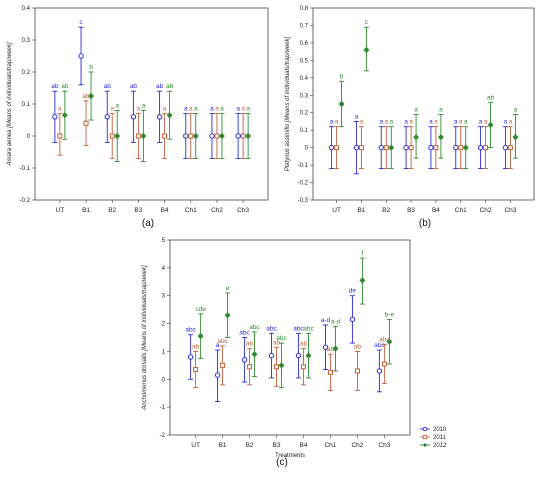 This screenshot has height=477, width=550. What do you see at coordinates (440, 430) in the screenshot?
I see `legend-label: 2010` at bounding box center [440, 430].